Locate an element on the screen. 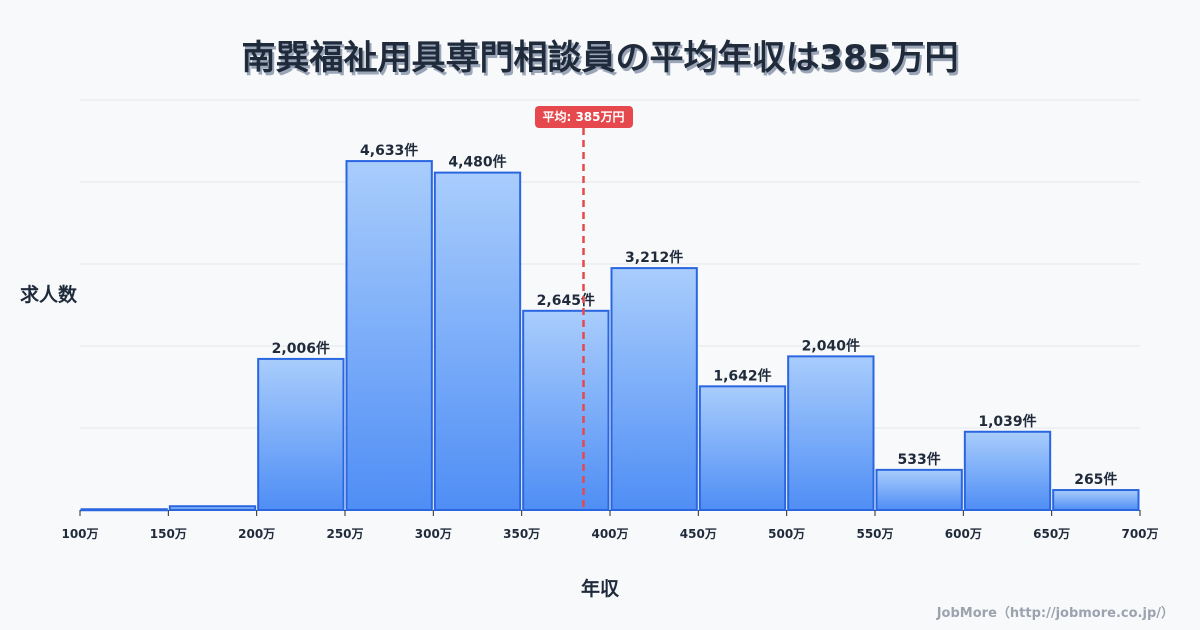  y-axis-label: 求人数 is located at coordinates (49, 295).